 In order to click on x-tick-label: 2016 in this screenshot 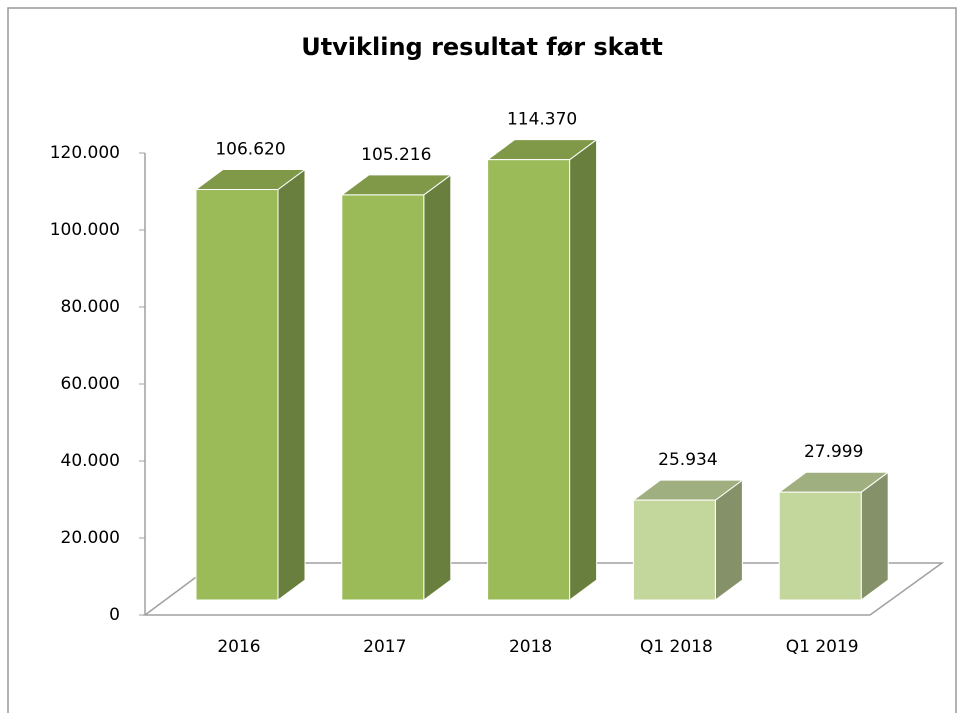, I will do `click(238, 647)`.